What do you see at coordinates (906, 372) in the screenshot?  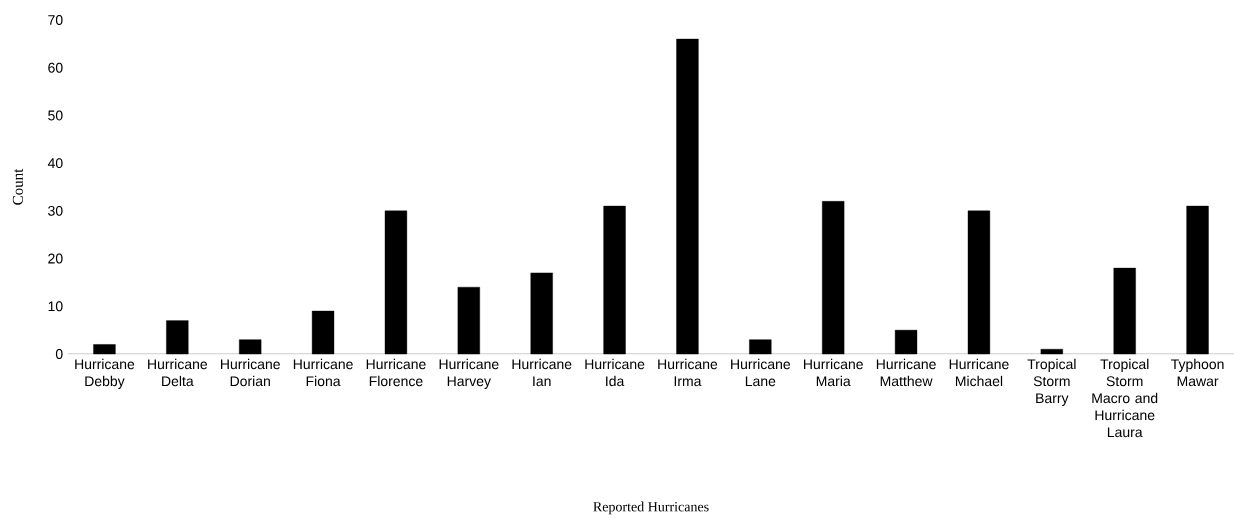 I see `x-tick-label: Hurricane Matthew` at bounding box center [906, 372].